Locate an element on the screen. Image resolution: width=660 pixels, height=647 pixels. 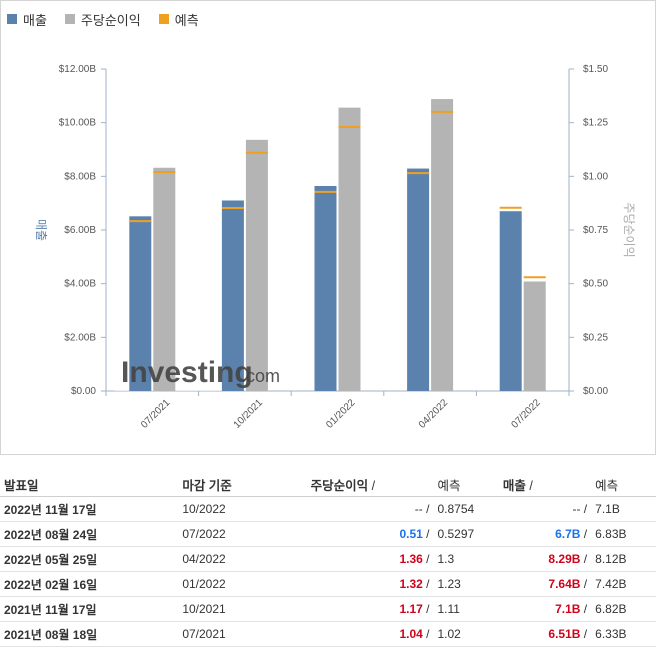
cell-eps: 1.17 / is located at coordinates (370, 609).